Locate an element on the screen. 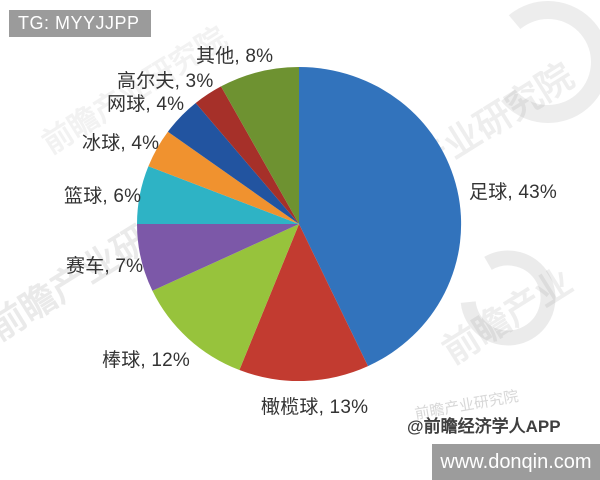 The width and height of the screenshot is (600, 480). slice-label-golf: 高尔夫, 3% is located at coordinates (165, 81).